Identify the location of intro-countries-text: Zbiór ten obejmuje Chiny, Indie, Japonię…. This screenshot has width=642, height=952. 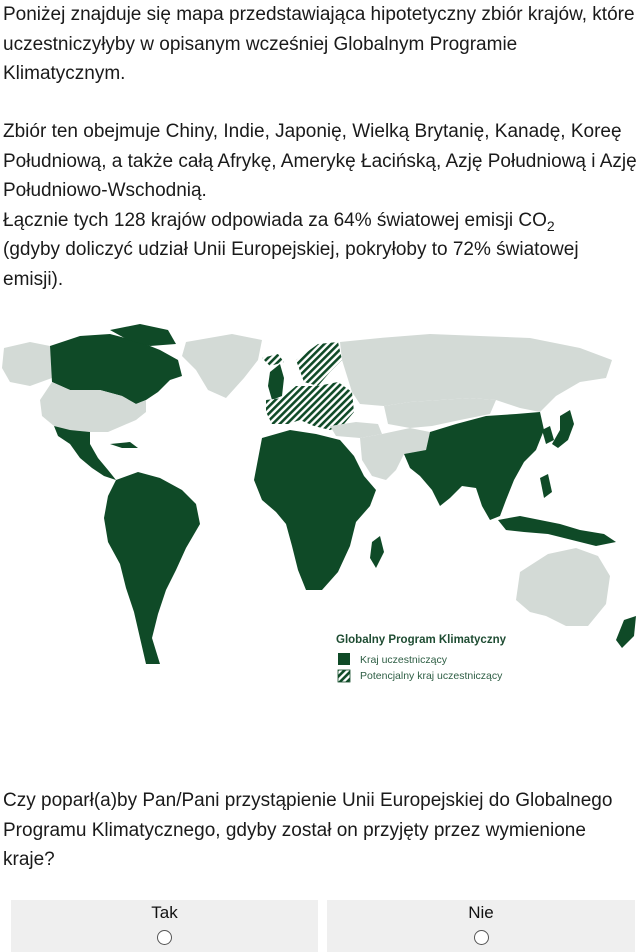
(320, 161).